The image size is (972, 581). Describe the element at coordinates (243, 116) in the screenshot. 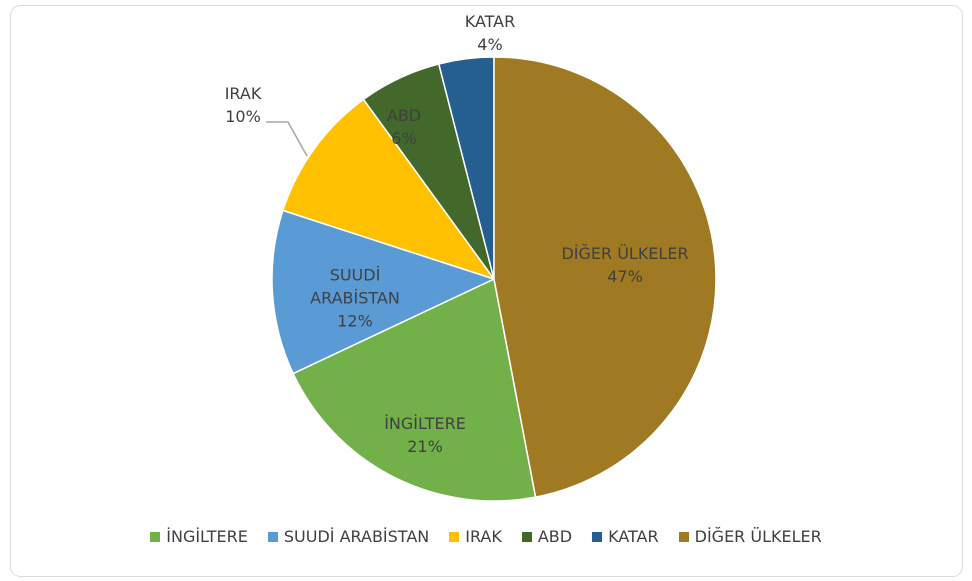

I see `data-label-value: 10%` at that location.